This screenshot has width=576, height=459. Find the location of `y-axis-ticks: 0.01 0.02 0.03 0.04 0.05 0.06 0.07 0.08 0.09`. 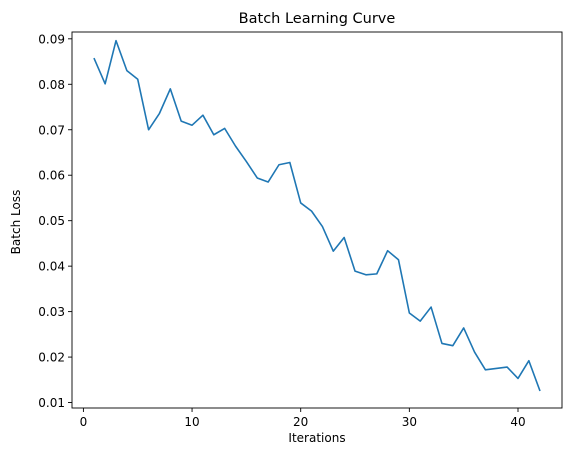

y-axis-ticks: 0.01 0.02 0.03 0.04 0.05 0.06 0.07 0.08 0.09 is located at coordinates (55, 221).